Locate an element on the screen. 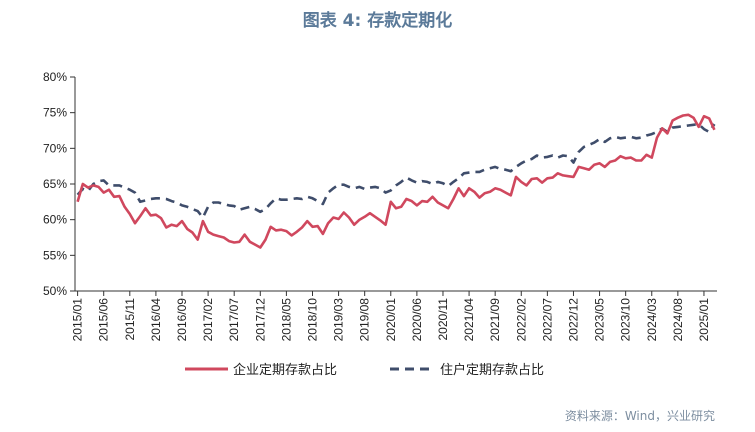  y-tick-label: 50% is located at coordinates (55, 291).